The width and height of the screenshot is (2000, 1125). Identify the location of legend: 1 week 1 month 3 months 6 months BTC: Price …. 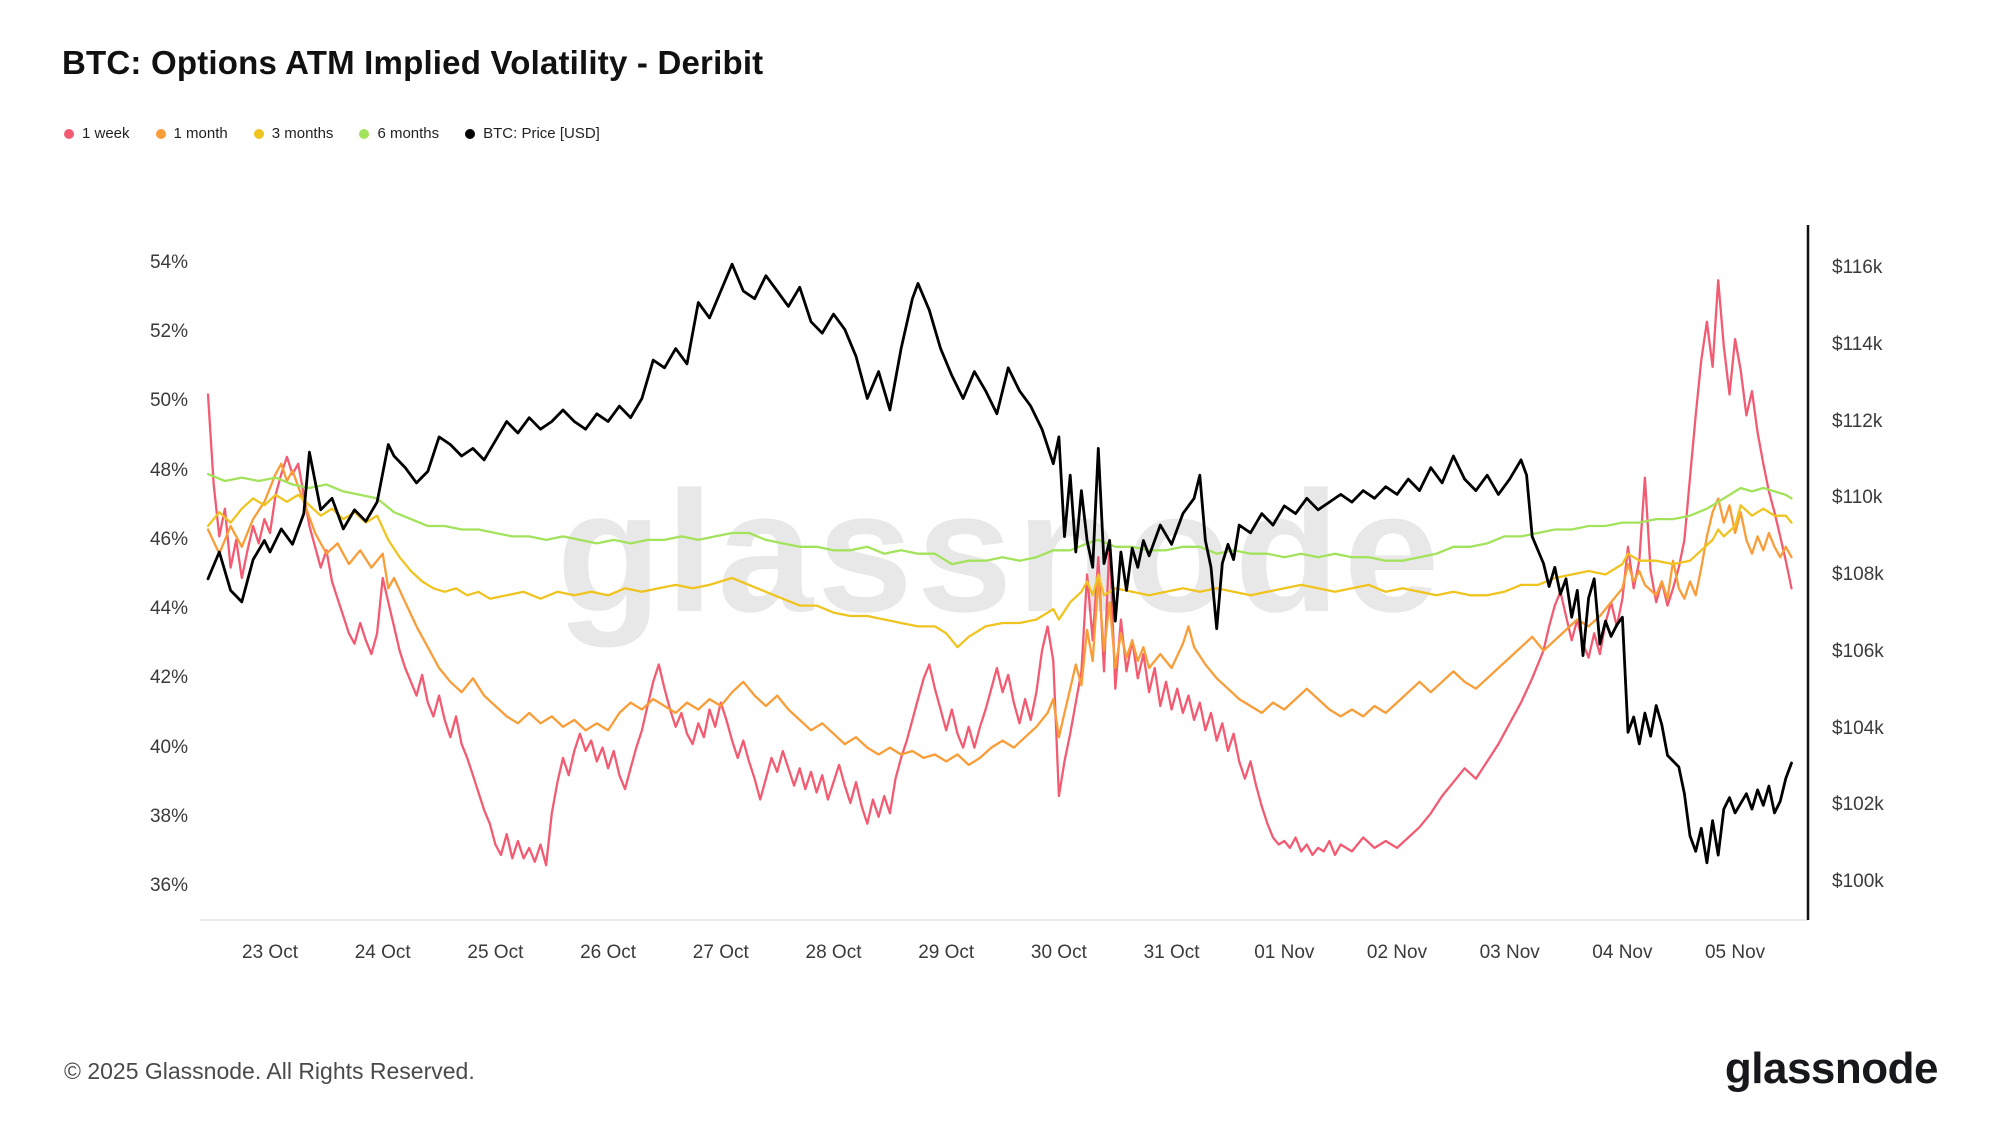
(332, 133).